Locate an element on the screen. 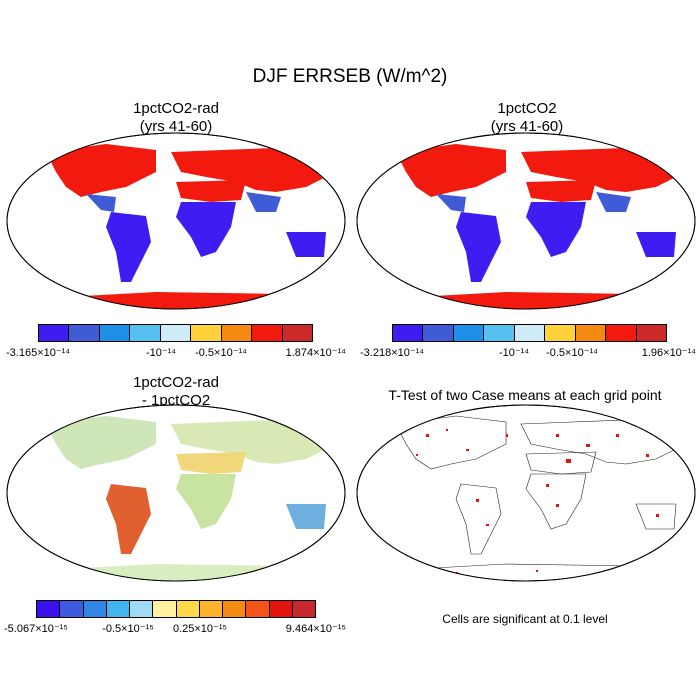  colorbar-panel1 is located at coordinates (175, 333).